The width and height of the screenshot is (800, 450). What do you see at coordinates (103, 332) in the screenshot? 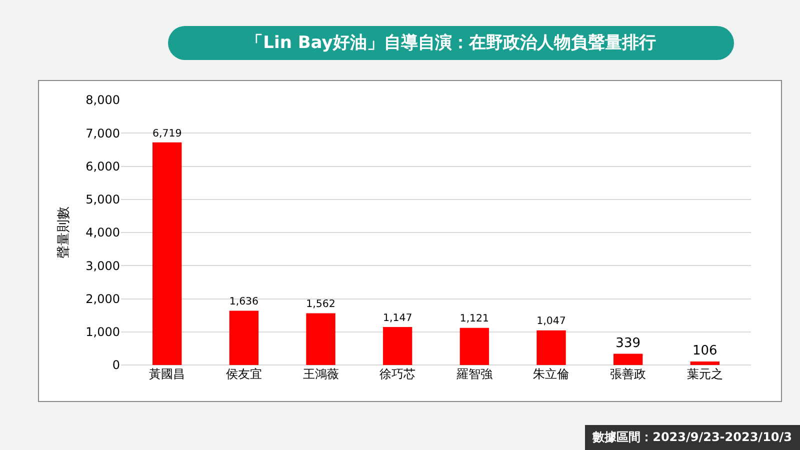
I see `y-tick-label: 1,000` at bounding box center [103, 332].